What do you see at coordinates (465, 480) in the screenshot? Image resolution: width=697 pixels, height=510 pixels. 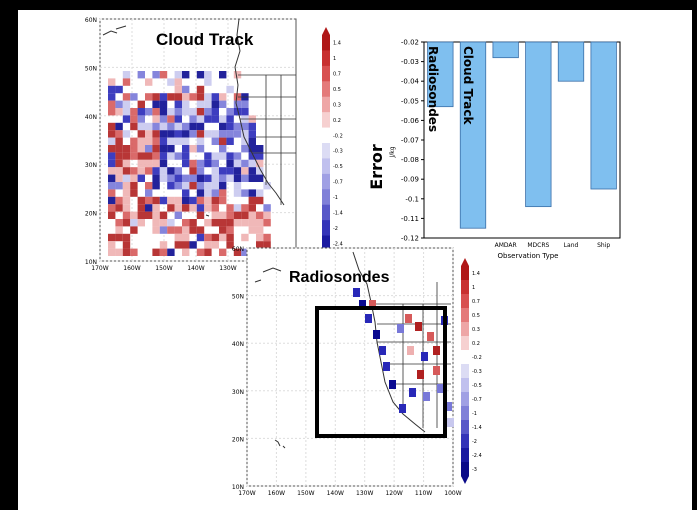 I see `colorbar-bottom-arrow` at bounding box center [465, 480].